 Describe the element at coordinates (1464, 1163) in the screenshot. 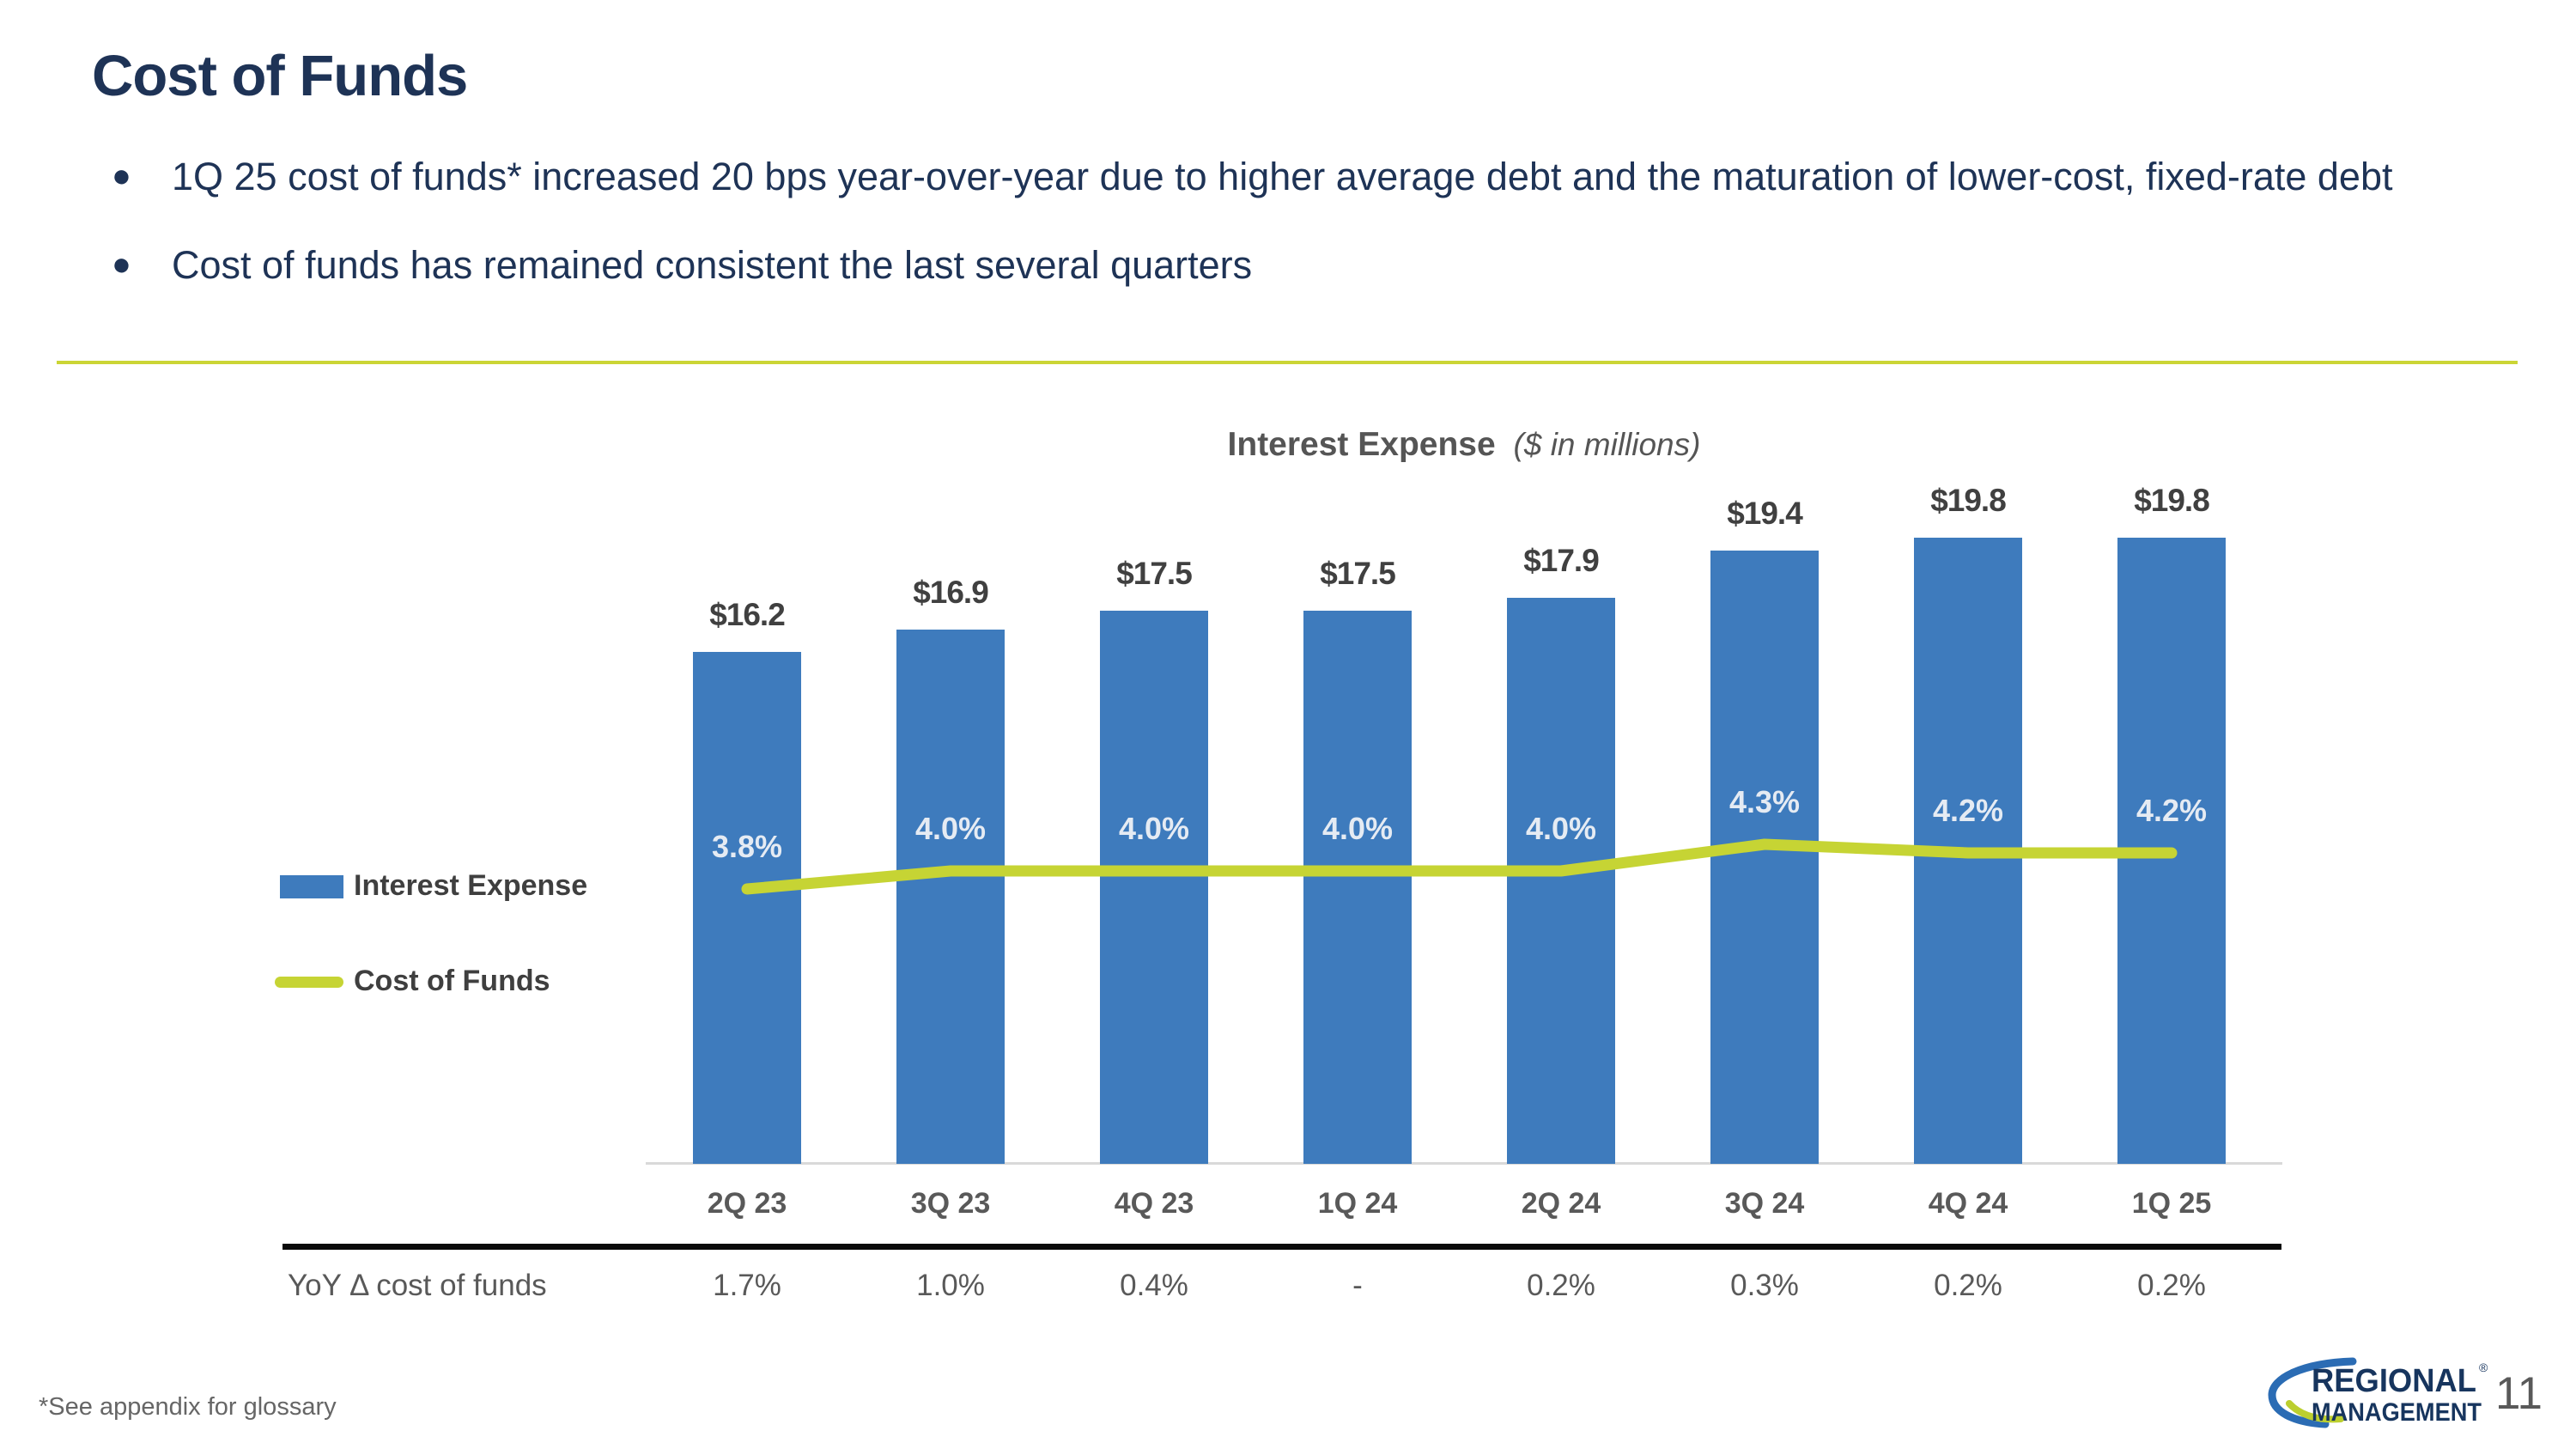

I see `x-axis-line` at that location.